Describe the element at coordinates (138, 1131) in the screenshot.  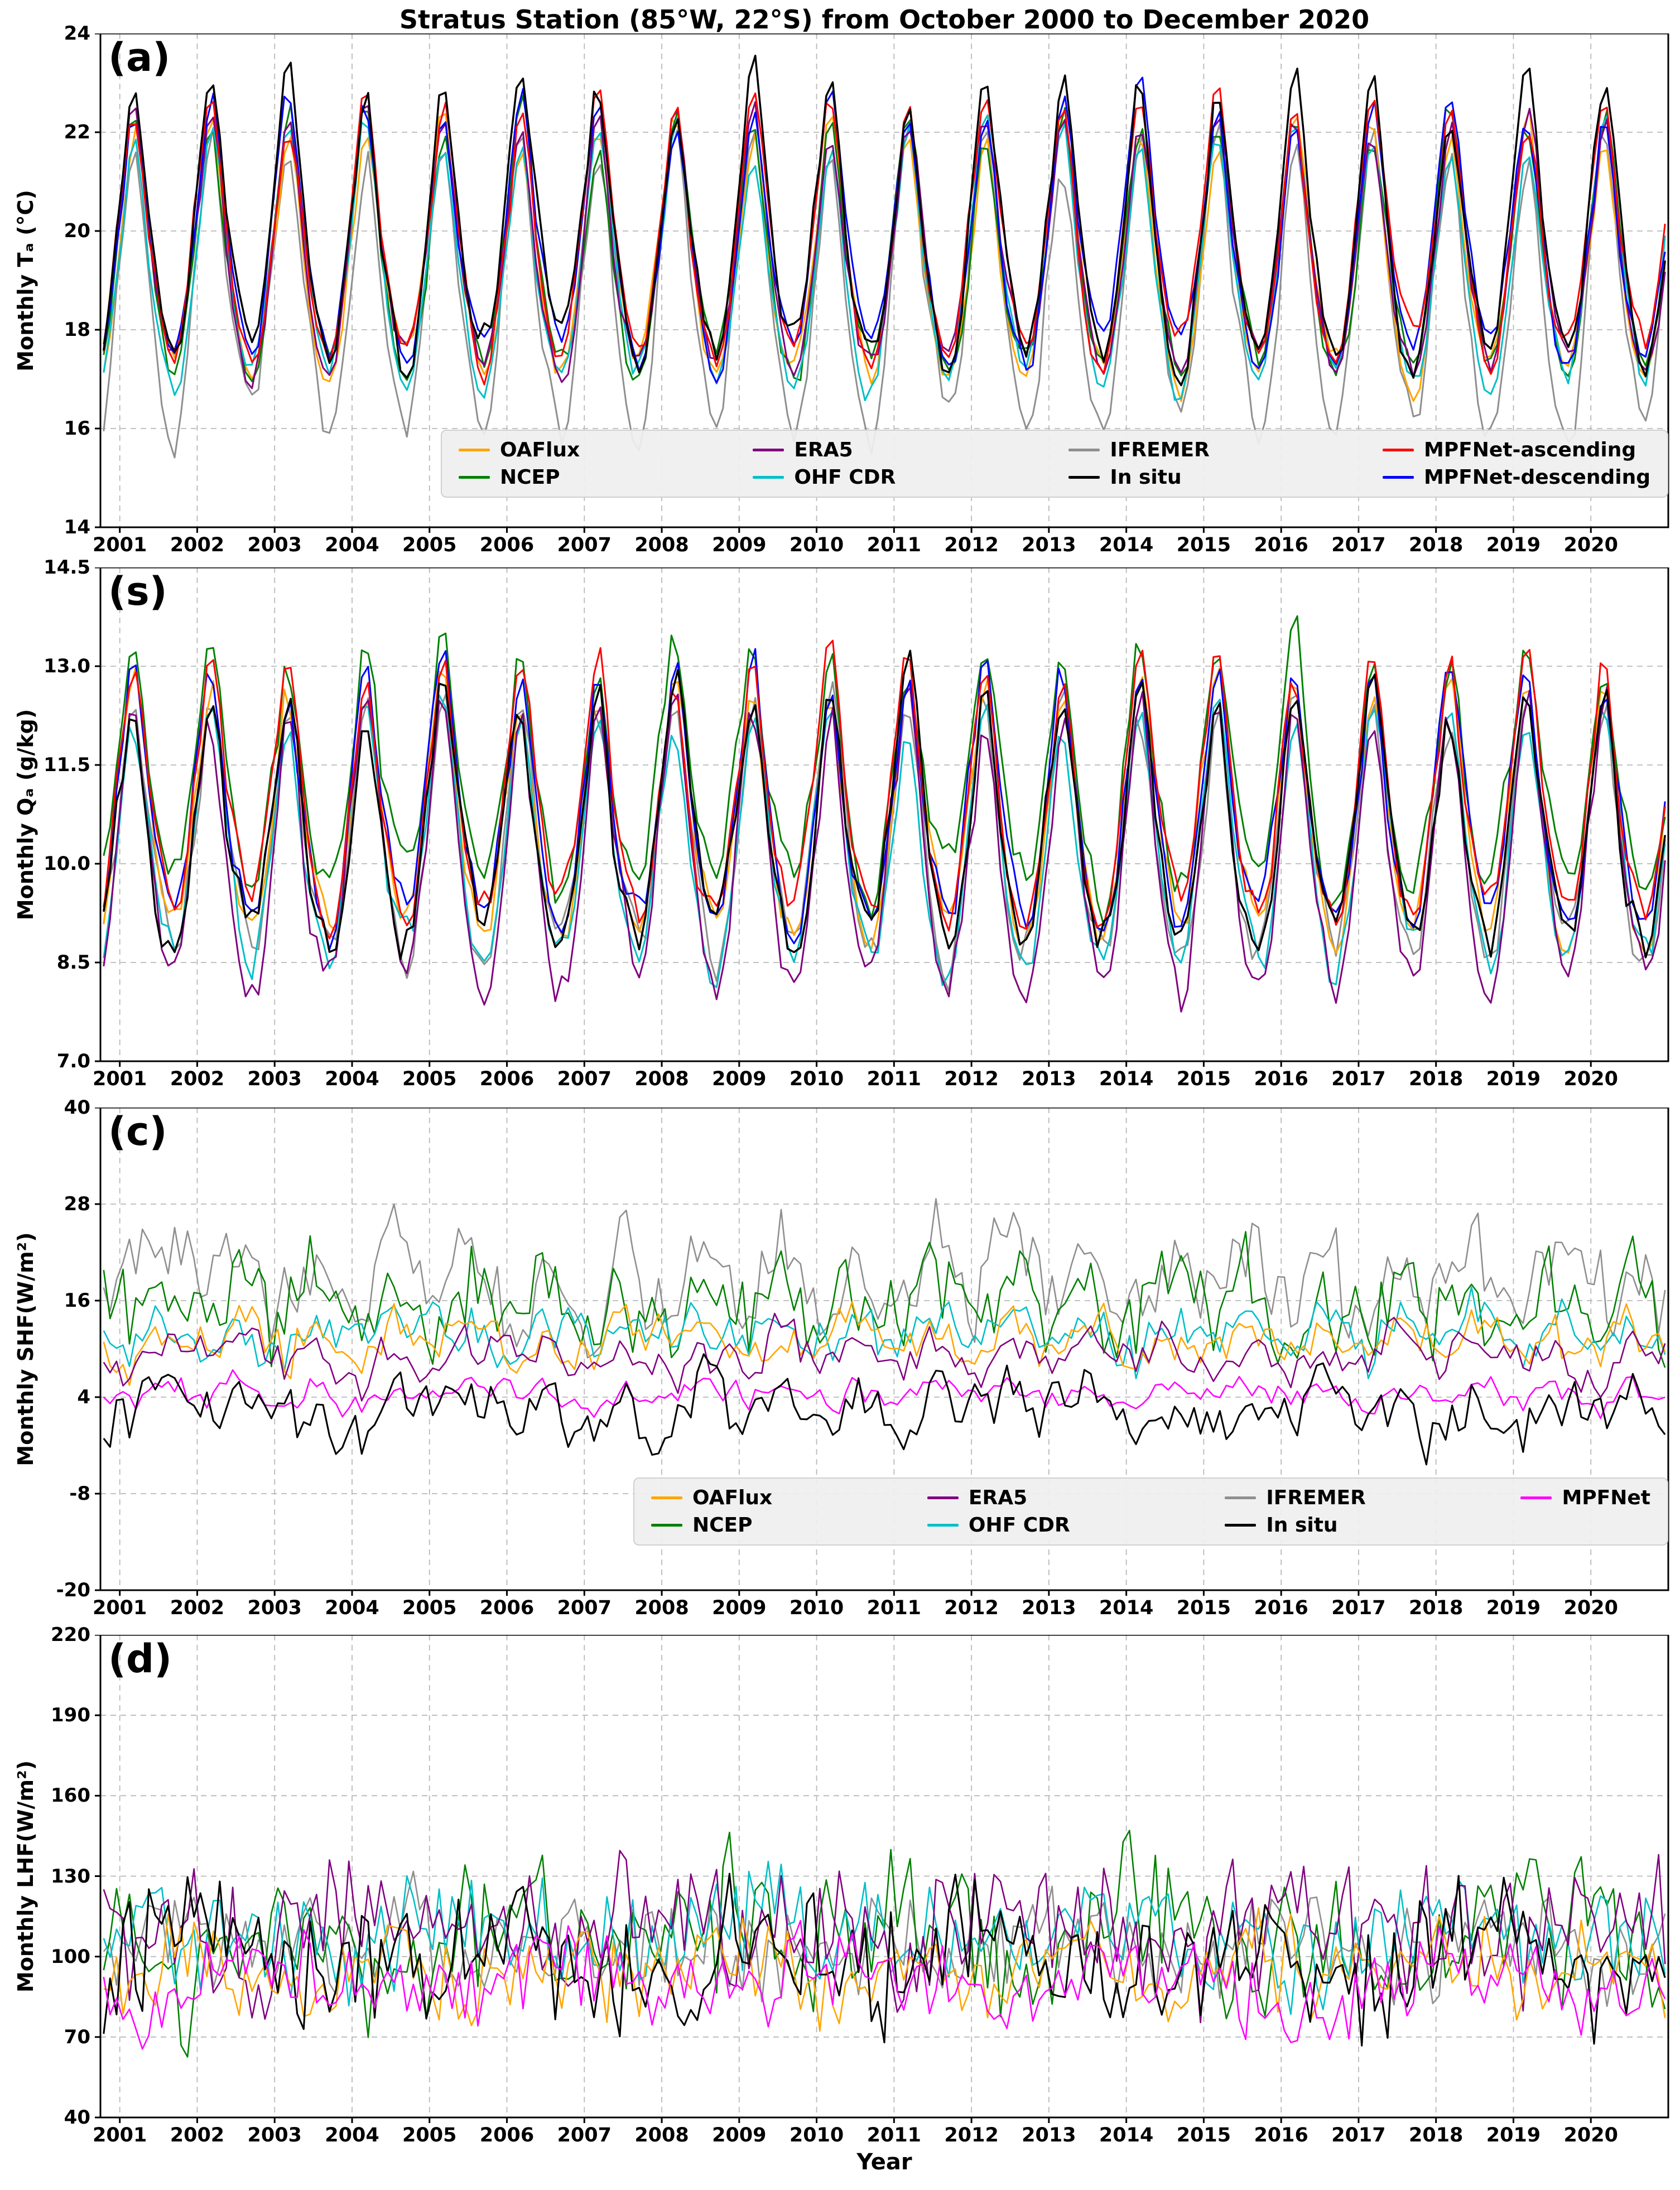
I see `panel-label-c: (c)` at that location.